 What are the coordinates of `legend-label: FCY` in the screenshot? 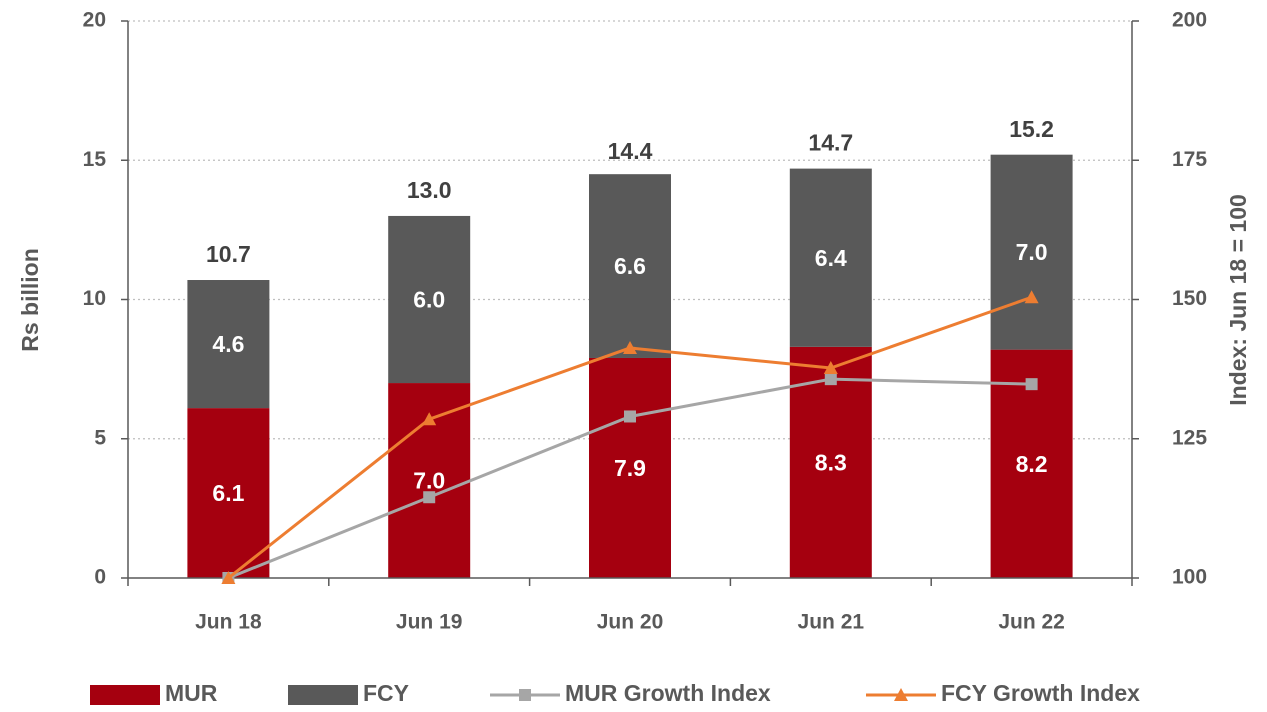 It's located at (386, 693).